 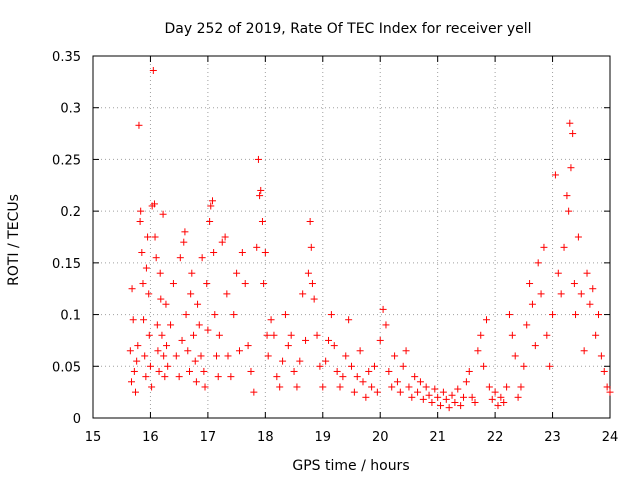 What do you see at coordinates (350, 466) in the screenshot?
I see `x-axis-label: GPS time / hours` at bounding box center [350, 466].